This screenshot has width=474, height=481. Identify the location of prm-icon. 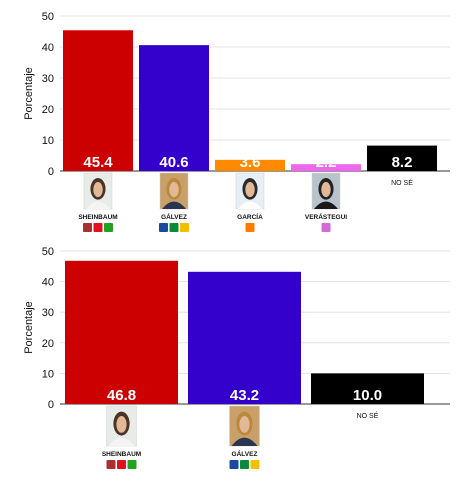
(326, 227).